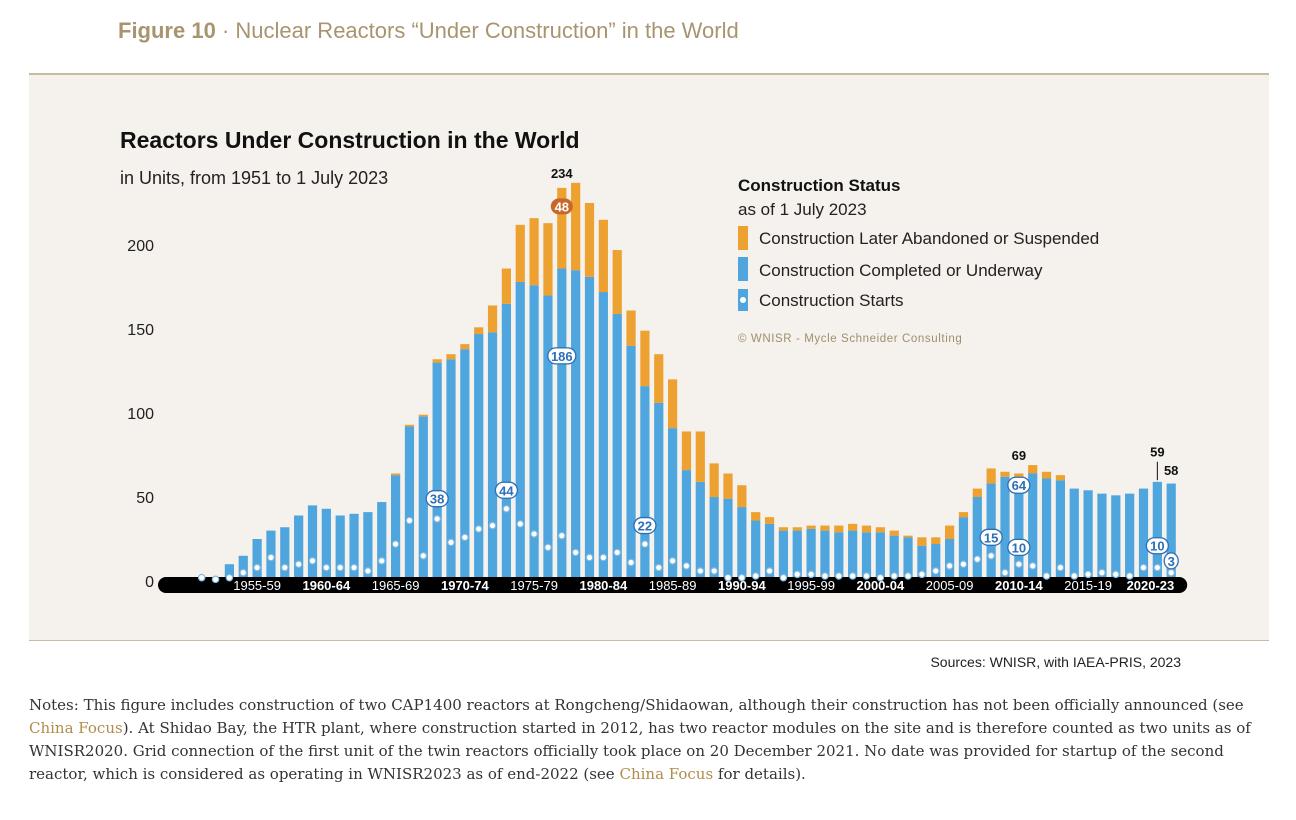 The height and width of the screenshot is (820, 1296). Describe the element at coordinates (76, 728) in the screenshot. I see `china-focus-link-1: China Focus` at that location.